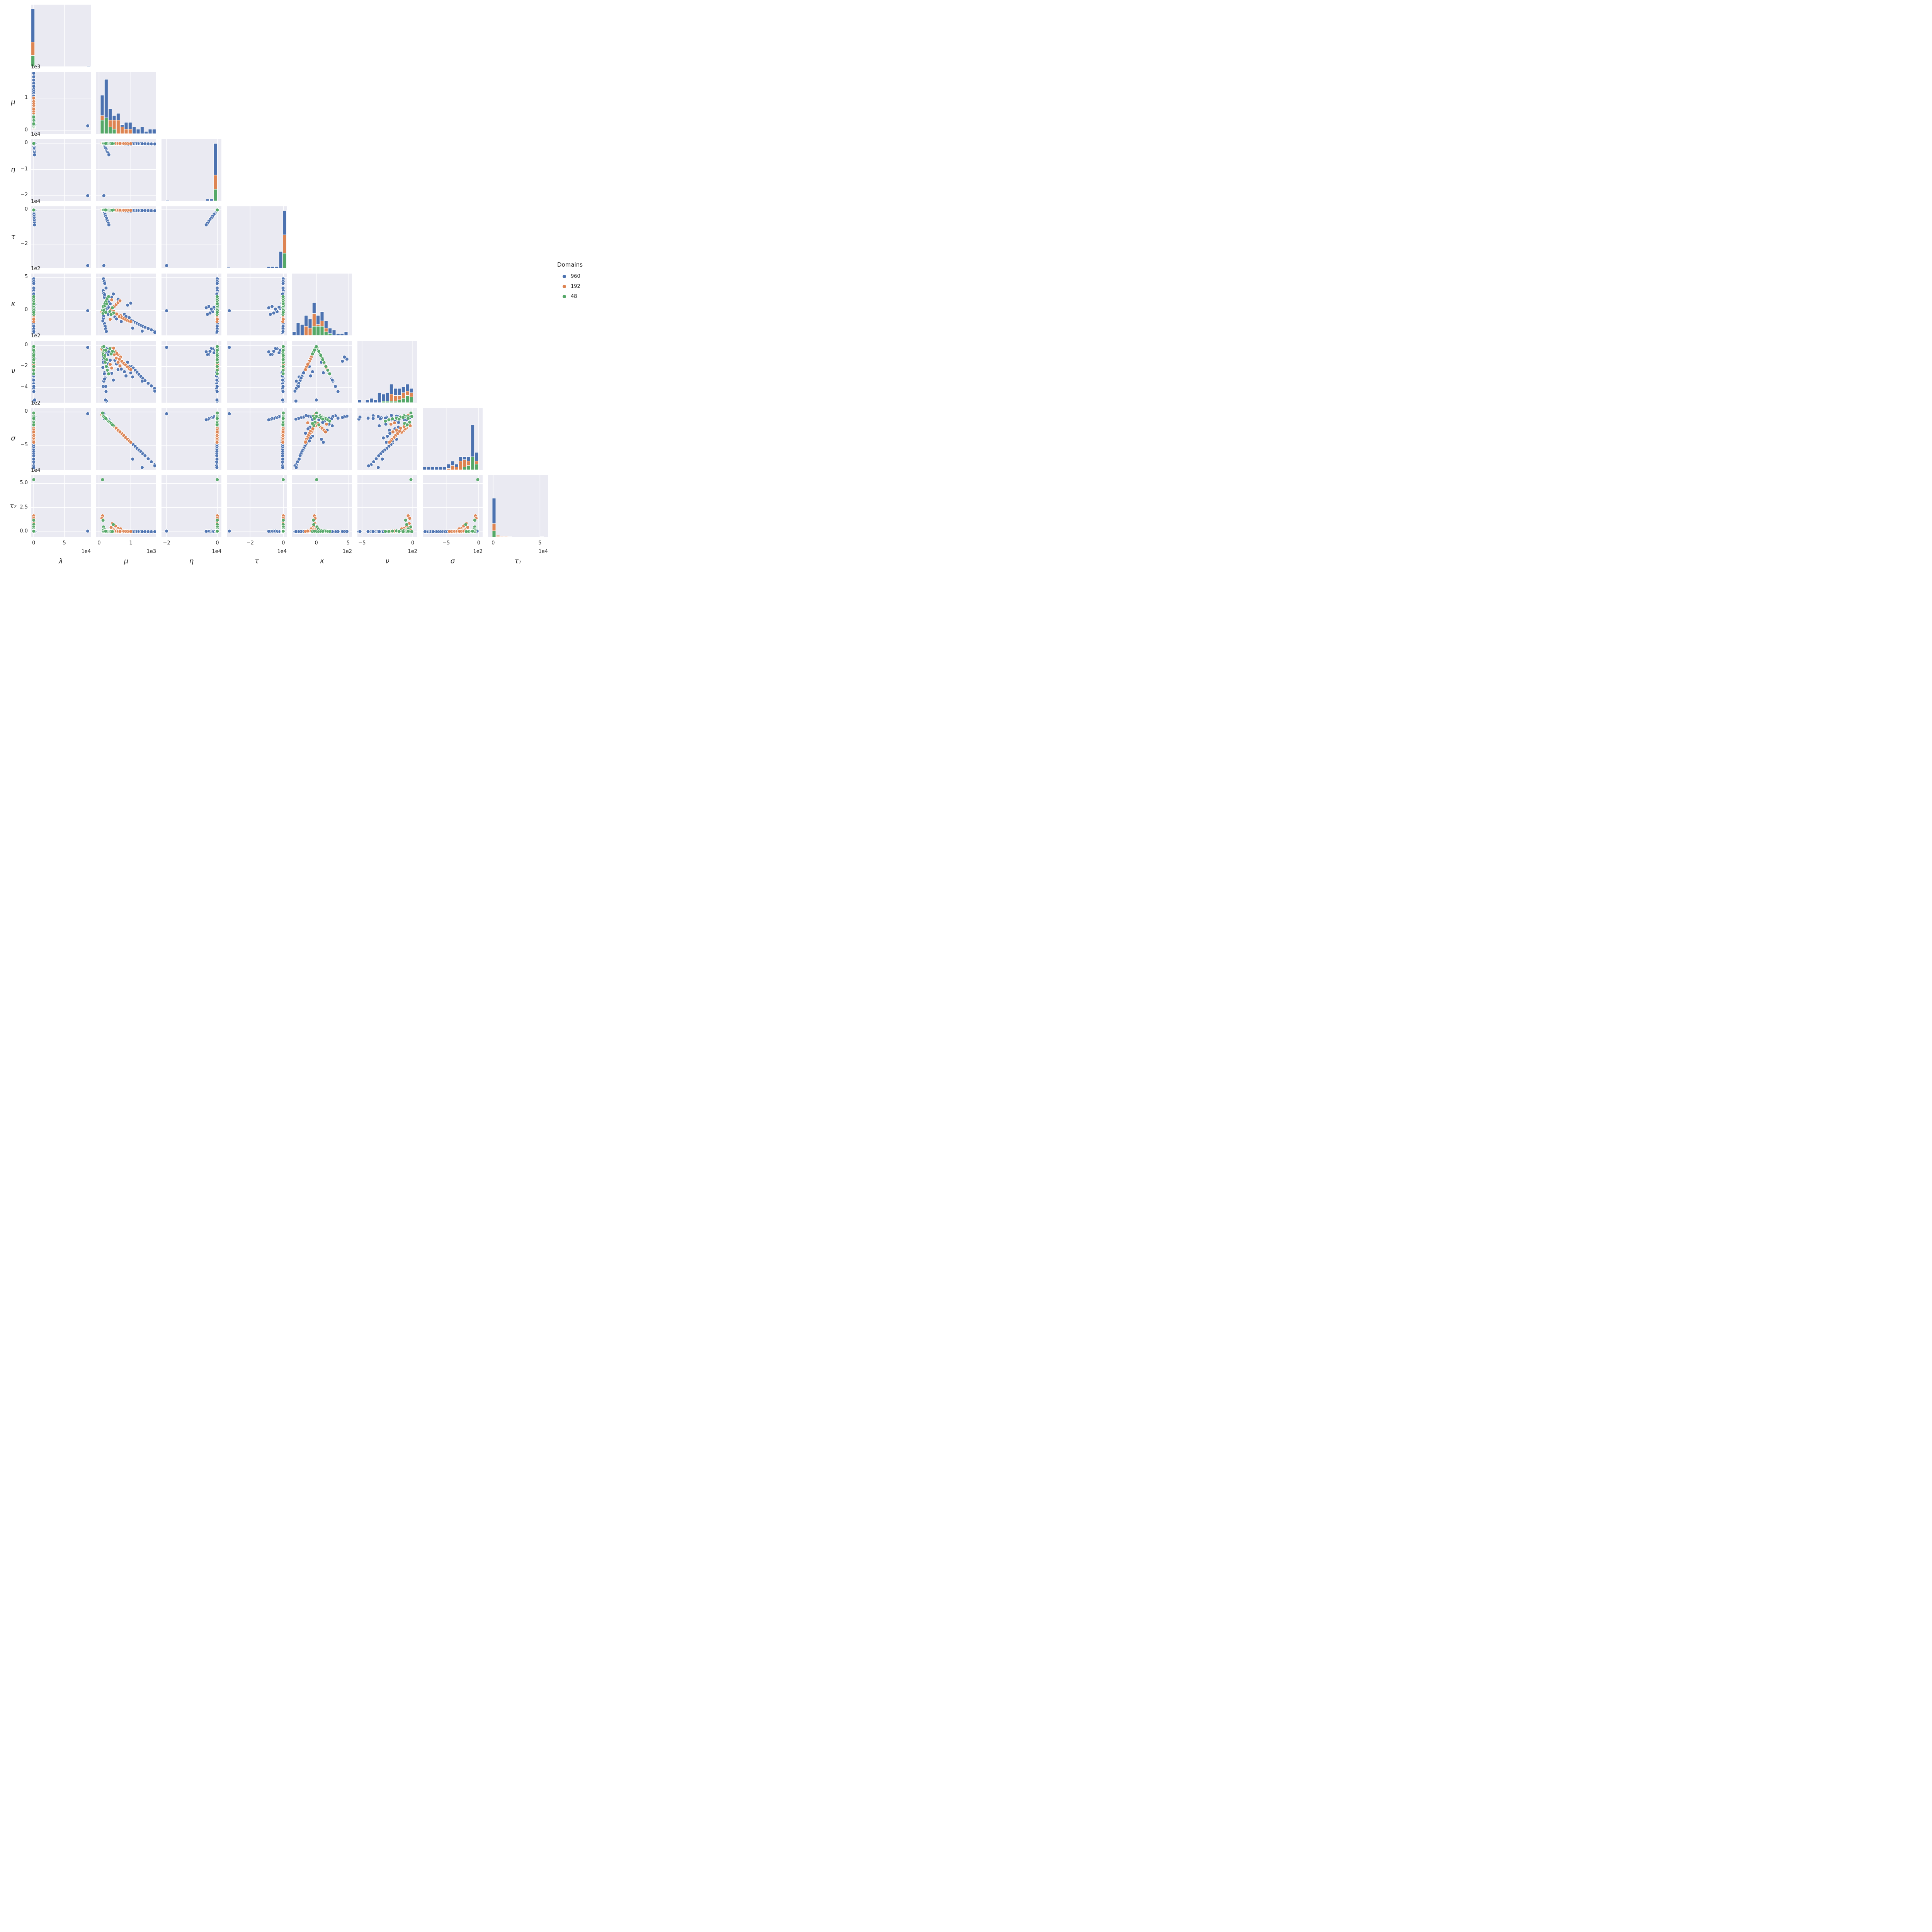  What do you see at coordinates (518, 561) in the screenshot?
I see `col-label-tau7: τ₇` at bounding box center [518, 561].